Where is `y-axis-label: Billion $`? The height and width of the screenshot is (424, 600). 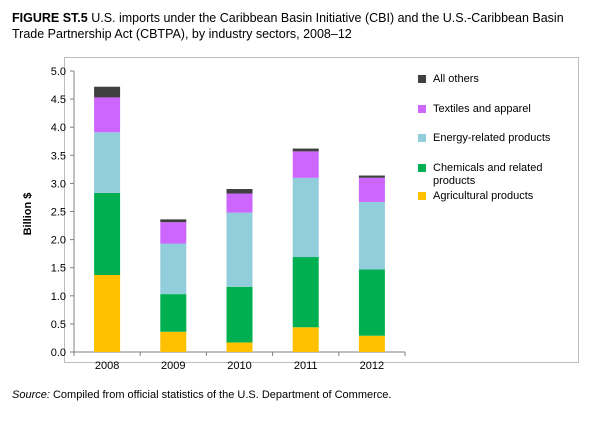
y-axis-label: Billion $ is located at coordinates (28, 214).